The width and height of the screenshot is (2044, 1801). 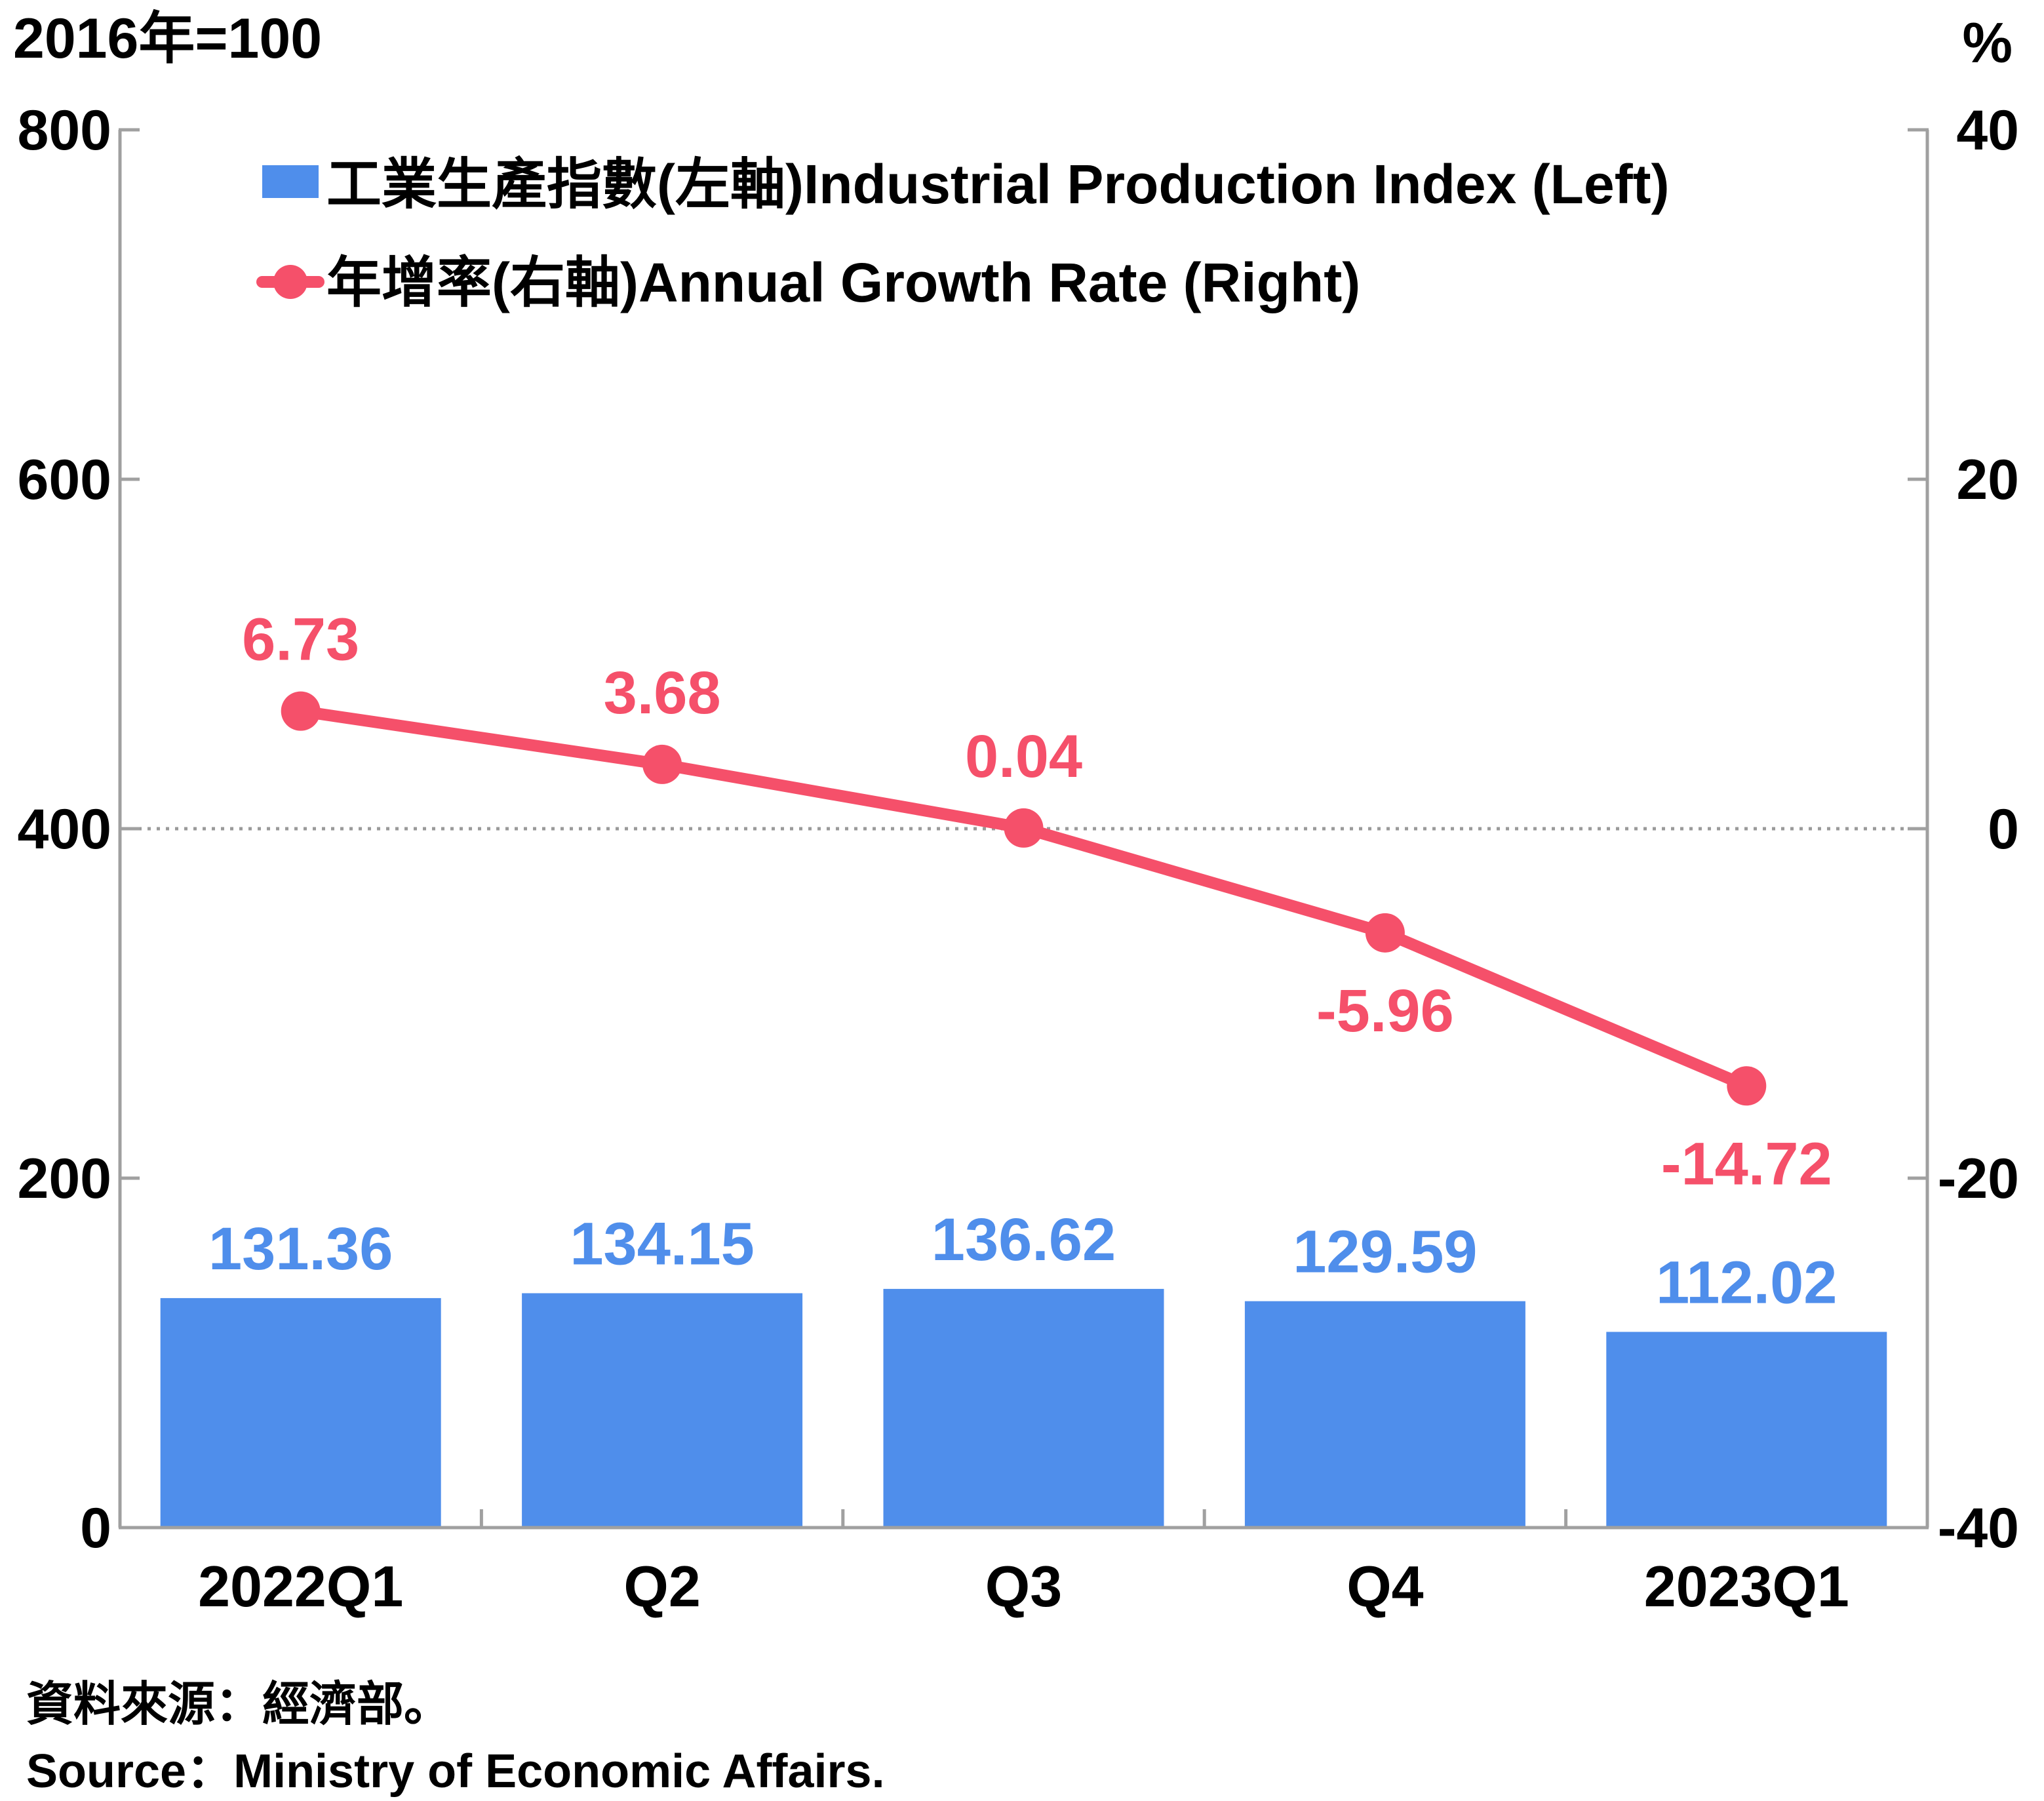 I want to click on growth-rate-label-3: 0.04, so click(x=1023, y=756).